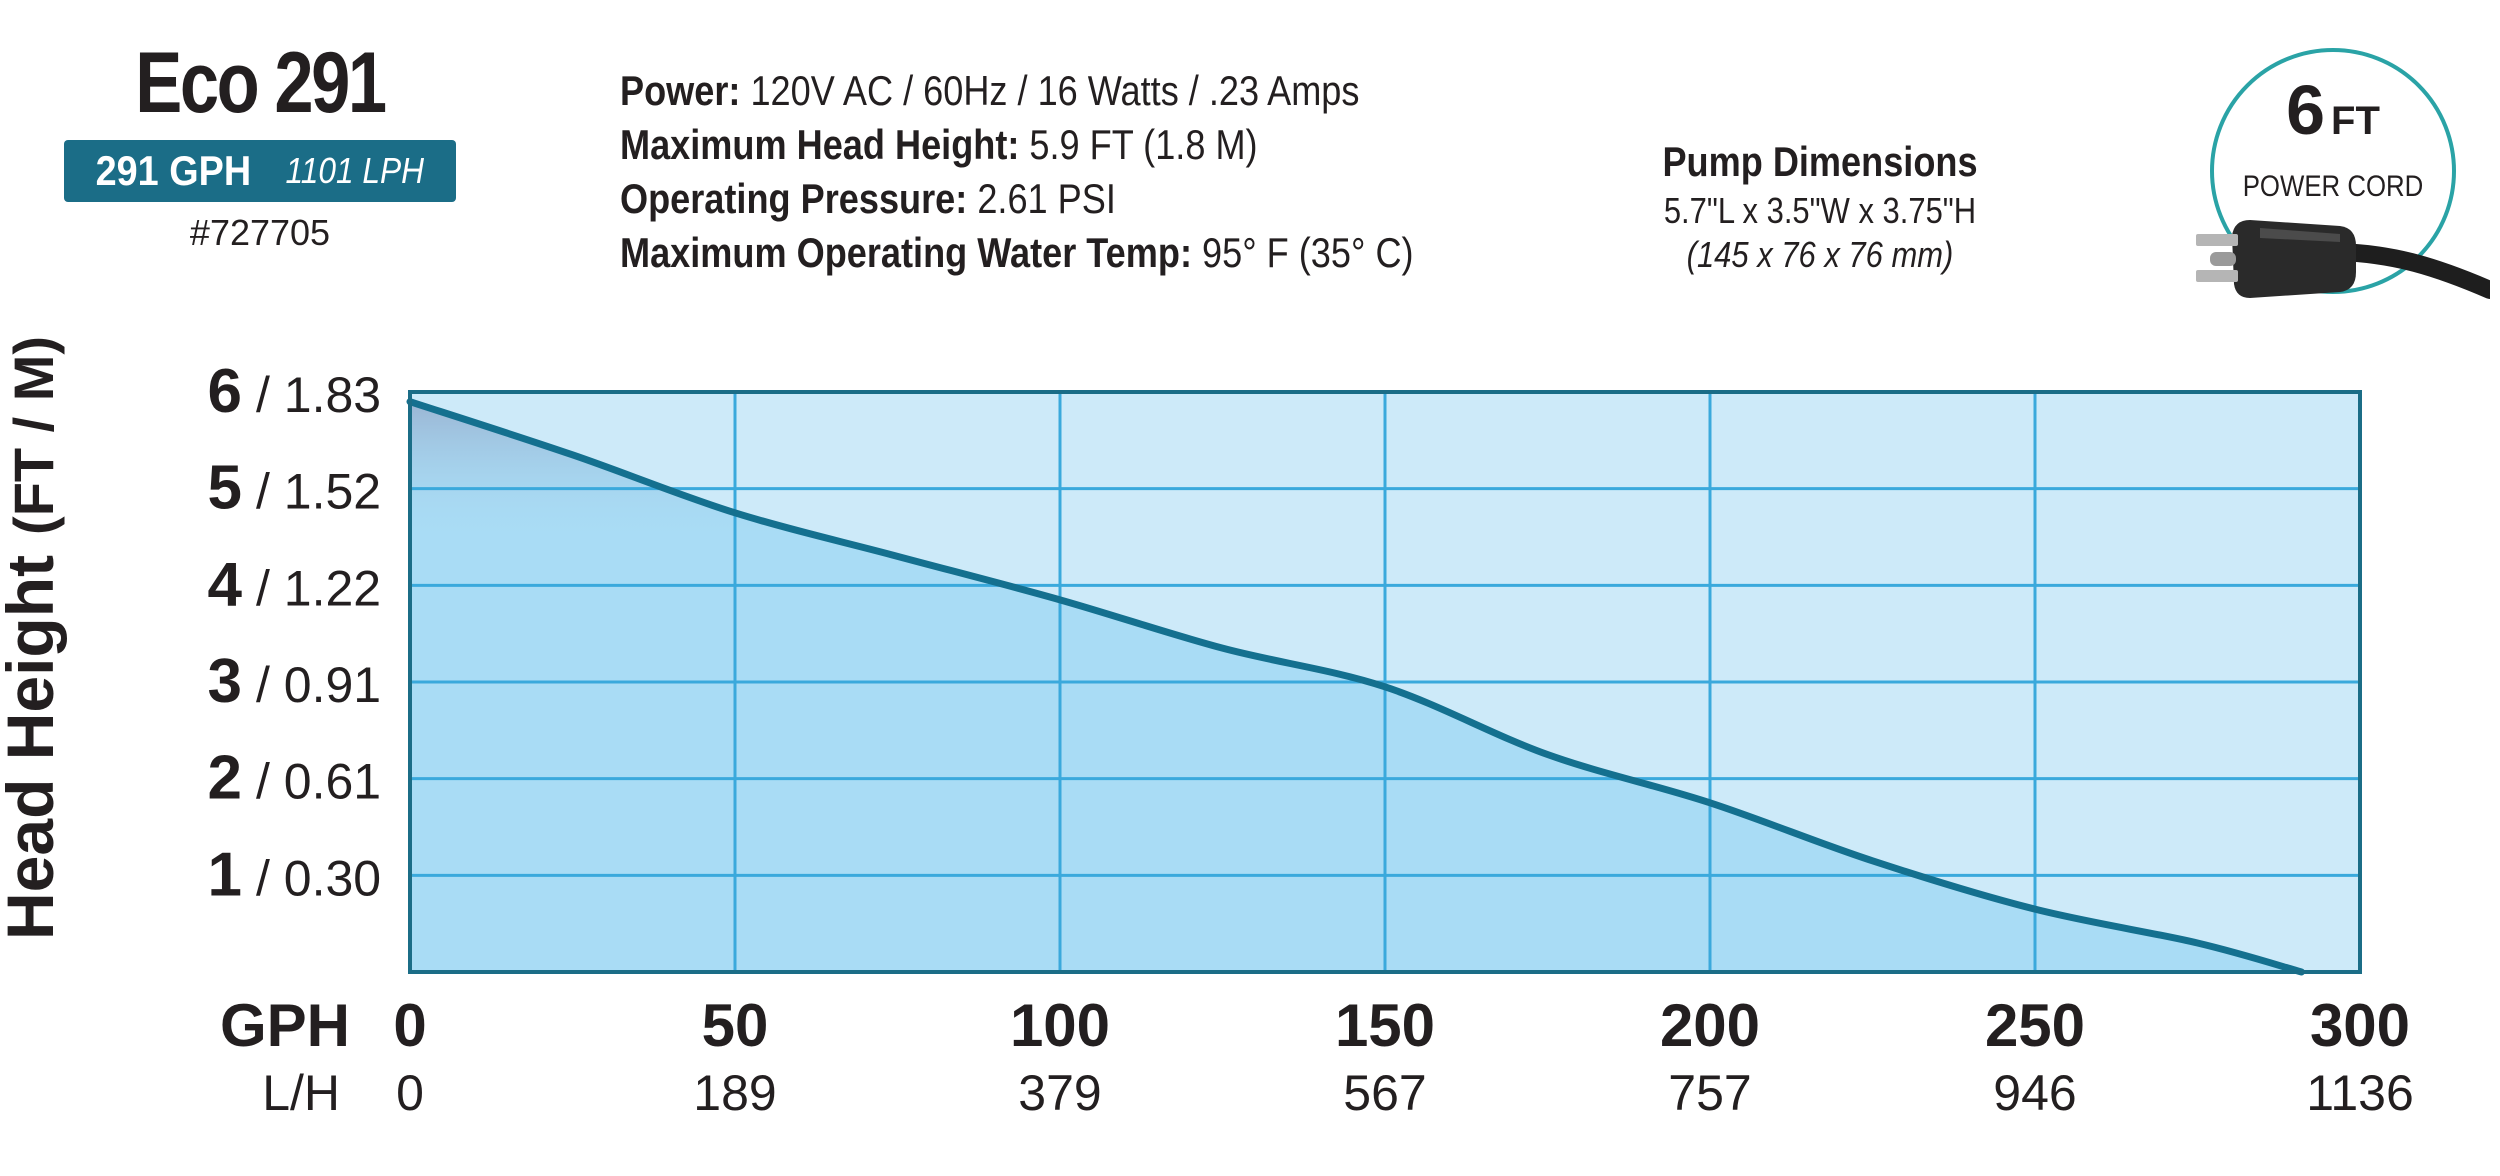 This screenshot has width=2500, height=1176. I want to click on x-tick-label-lph: 1136, so click(2360, 1093).